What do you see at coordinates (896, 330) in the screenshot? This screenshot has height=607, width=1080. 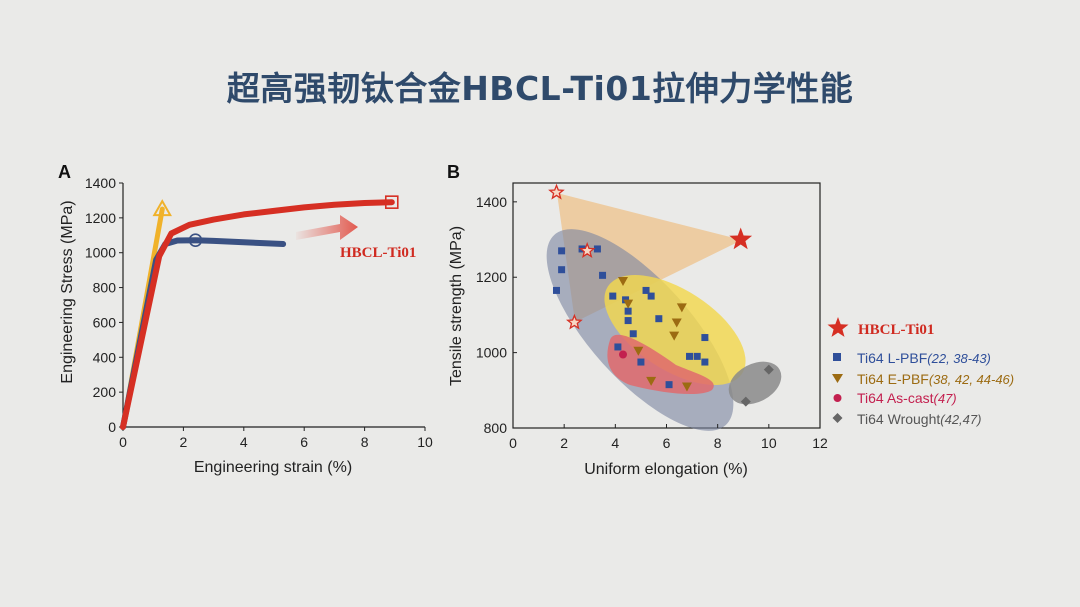 I see `legend-label-hbcl: HBCL-Ti01` at bounding box center [896, 330].